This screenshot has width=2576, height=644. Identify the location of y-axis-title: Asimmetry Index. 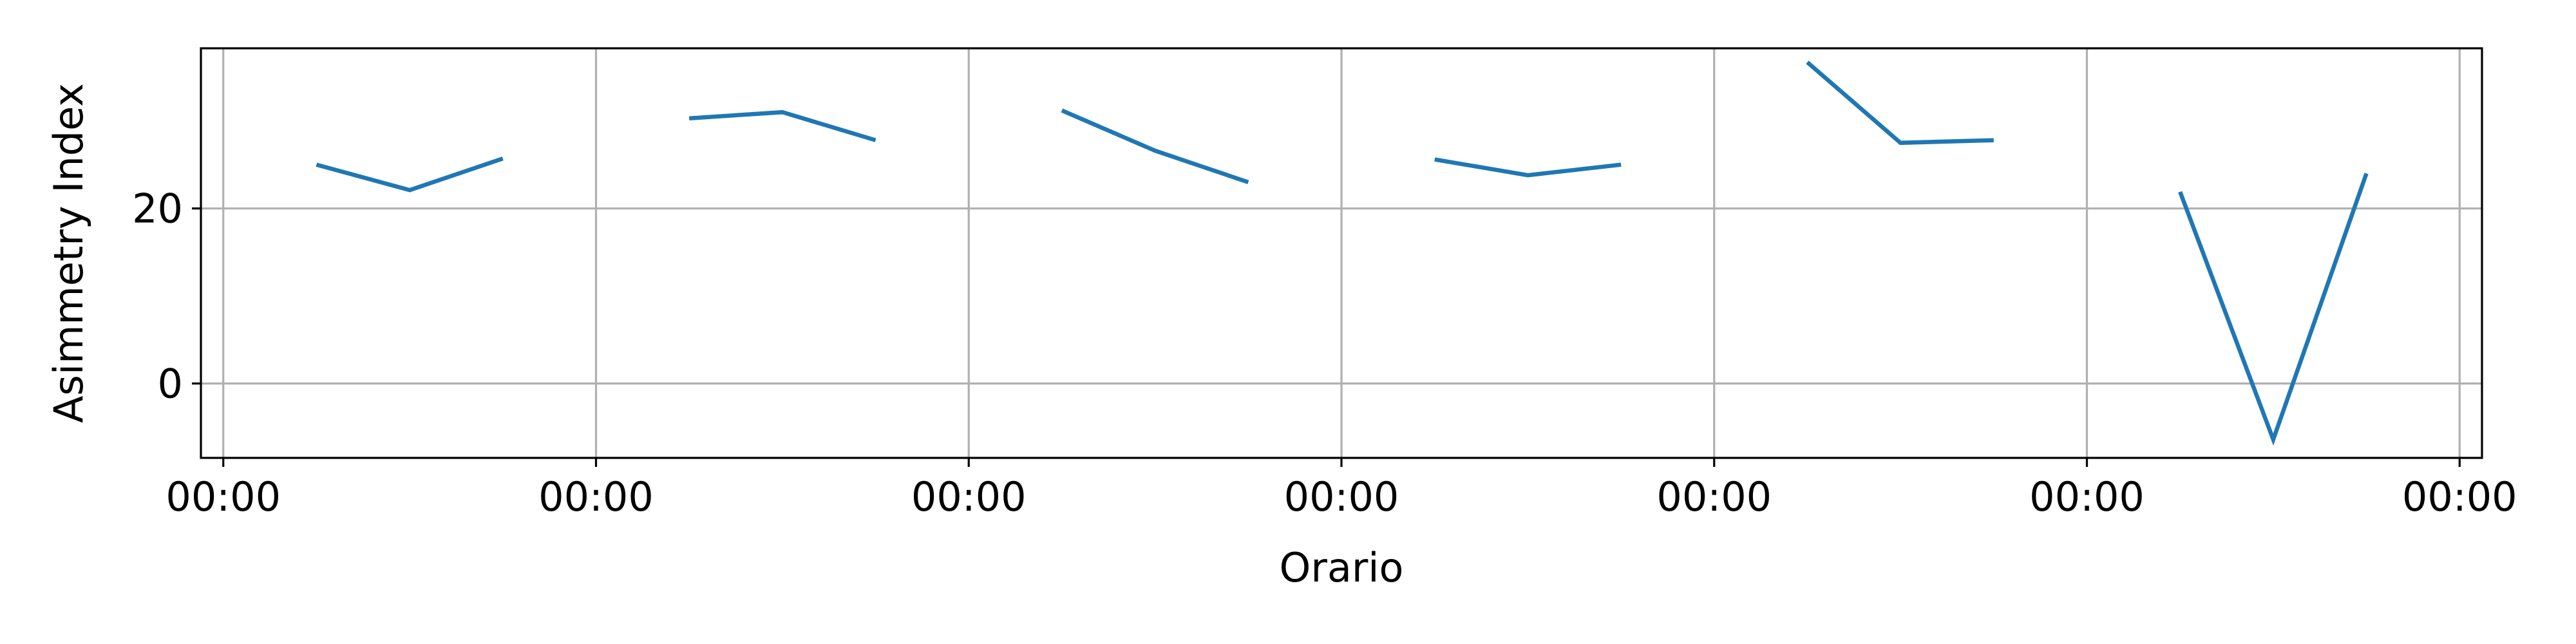
(68, 253).